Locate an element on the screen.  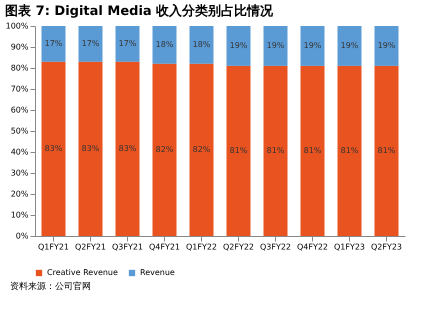
y-tick-label: 90% is located at coordinates (19, 47).